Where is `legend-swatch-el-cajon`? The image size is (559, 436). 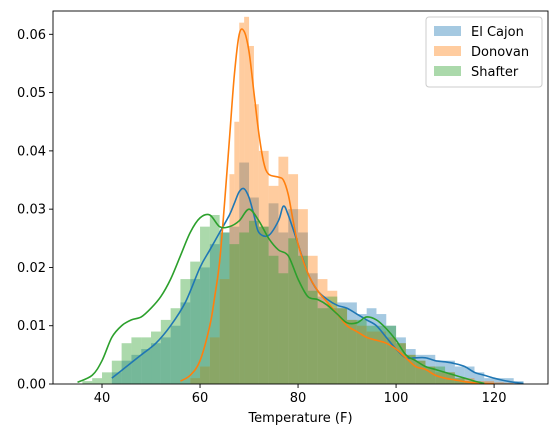
legend-swatch-el-cajon is located at coordinates (447, 31).